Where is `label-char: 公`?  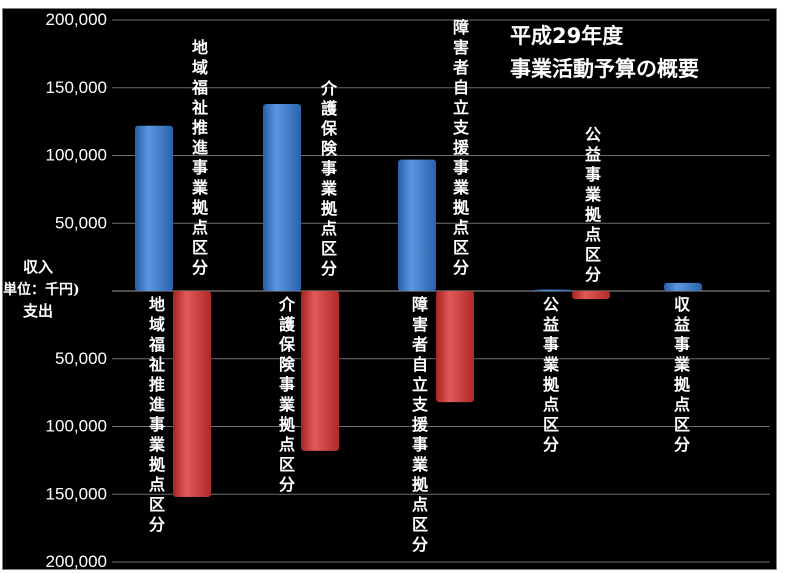 label-char: 公 is located at coordinates (593, 134).